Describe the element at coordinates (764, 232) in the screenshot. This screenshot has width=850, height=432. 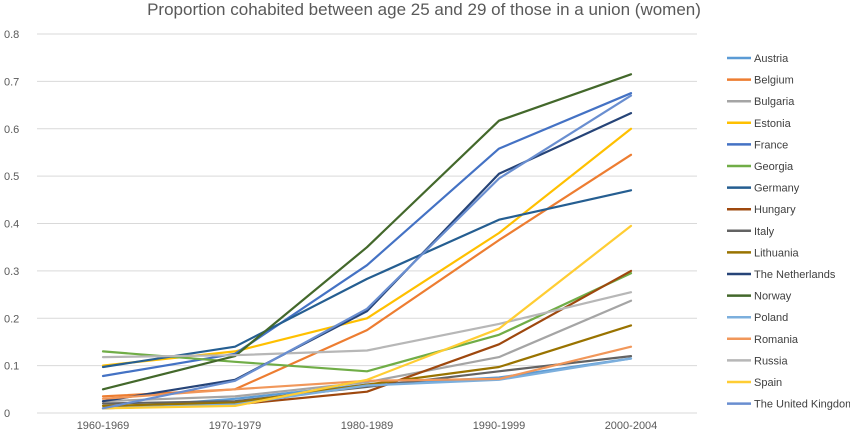
I see `legend-label: Italy` at that location.